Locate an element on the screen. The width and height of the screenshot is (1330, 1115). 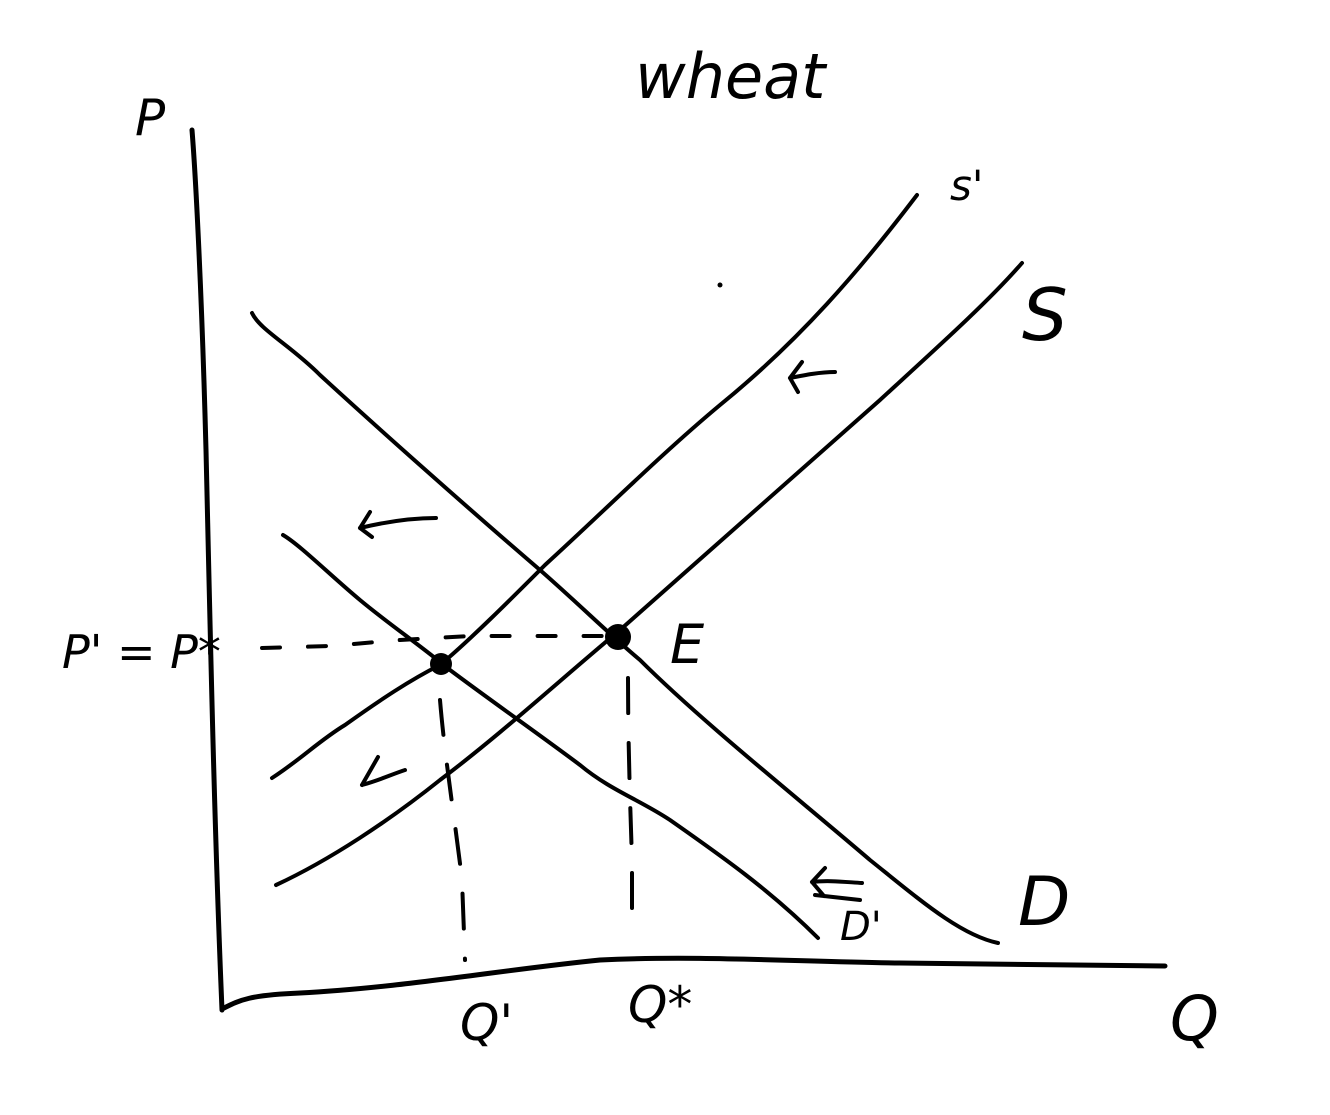
supply-shift-arrow-lower is located at coordinates (383, 771).